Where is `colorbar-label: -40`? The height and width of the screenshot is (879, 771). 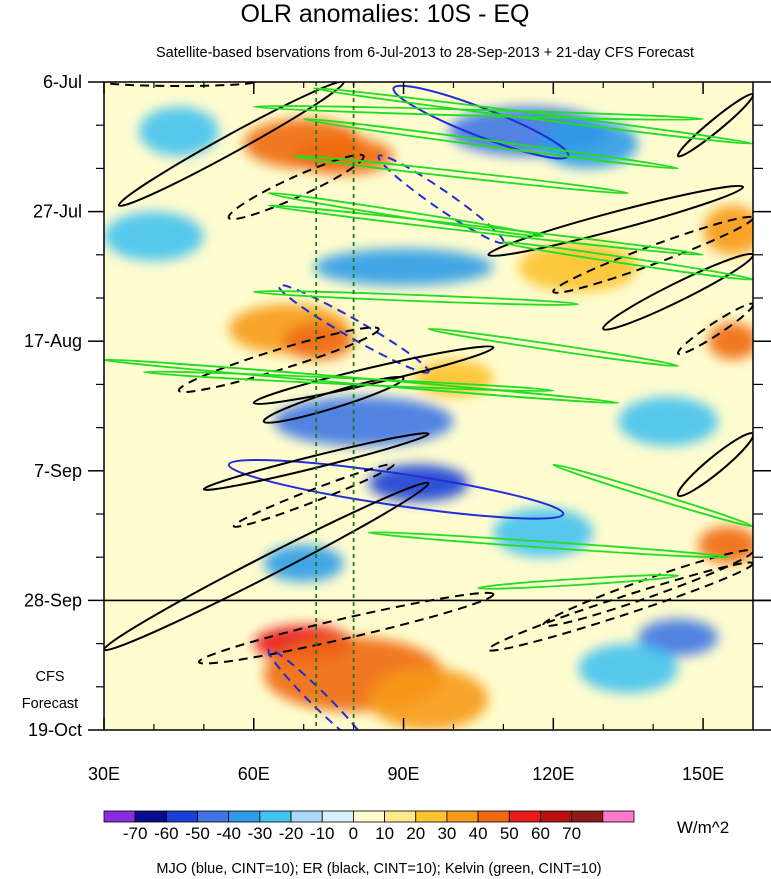 colorbar-label: -40 is located at coordinates (228, 833).